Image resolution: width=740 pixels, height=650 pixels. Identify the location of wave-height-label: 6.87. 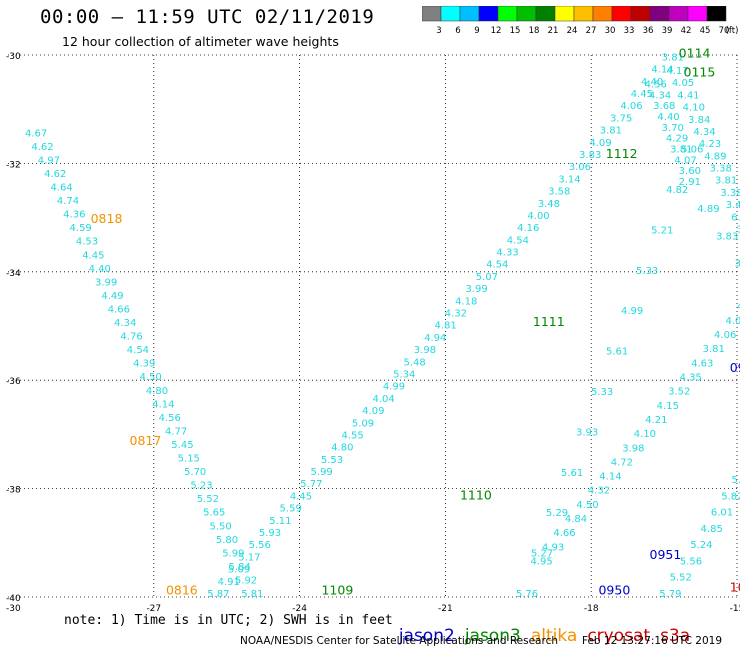
(735, 217).